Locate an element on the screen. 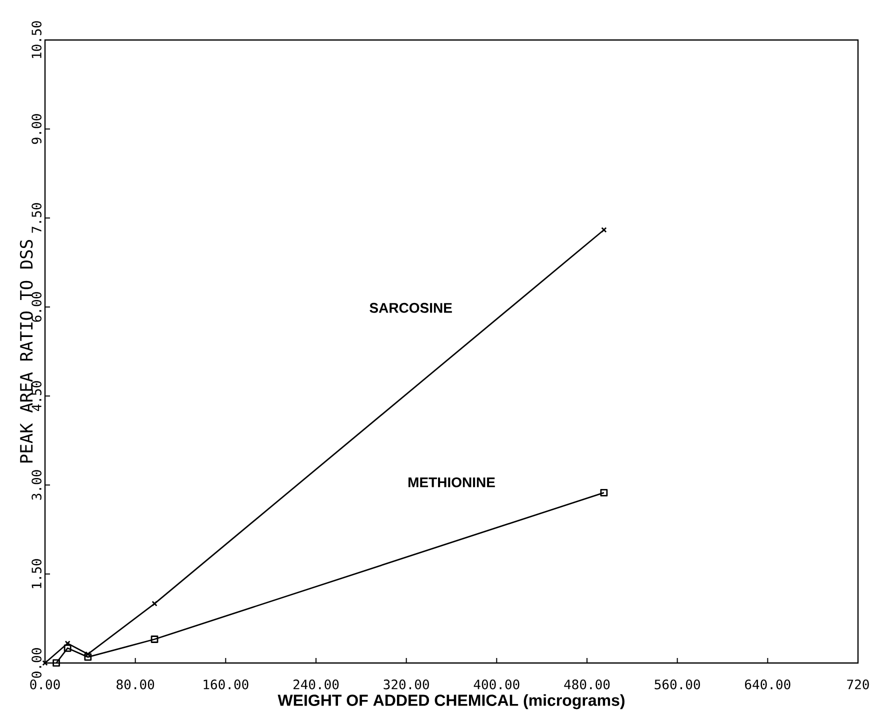 This screenshot has height=717, width=871. y-tick-label: 6.00 is located at coordinates (37, 307).